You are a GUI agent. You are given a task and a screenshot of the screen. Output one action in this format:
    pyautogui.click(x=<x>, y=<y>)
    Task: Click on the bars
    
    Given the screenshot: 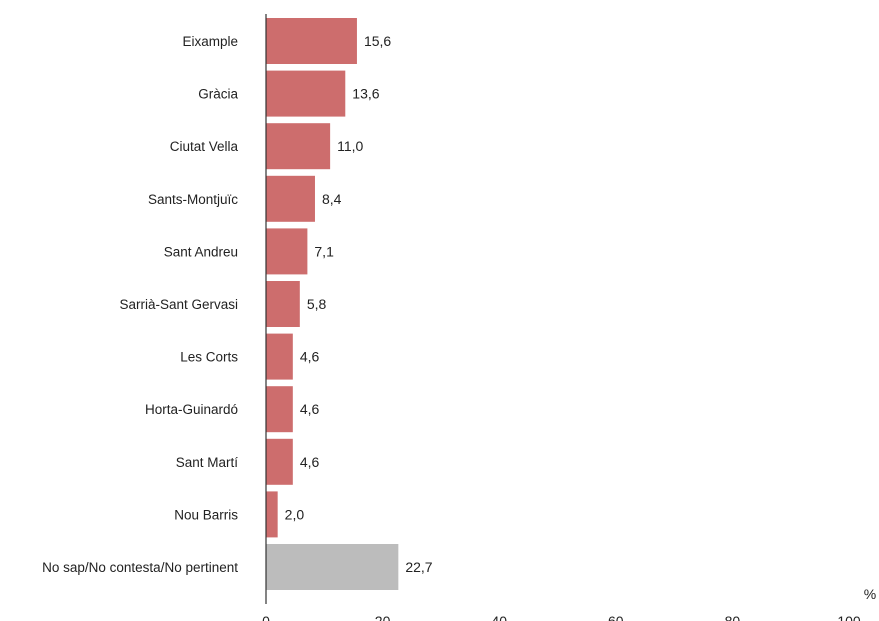 What is the action you would take?
    pyautogui.click(x=332, y=304)
    